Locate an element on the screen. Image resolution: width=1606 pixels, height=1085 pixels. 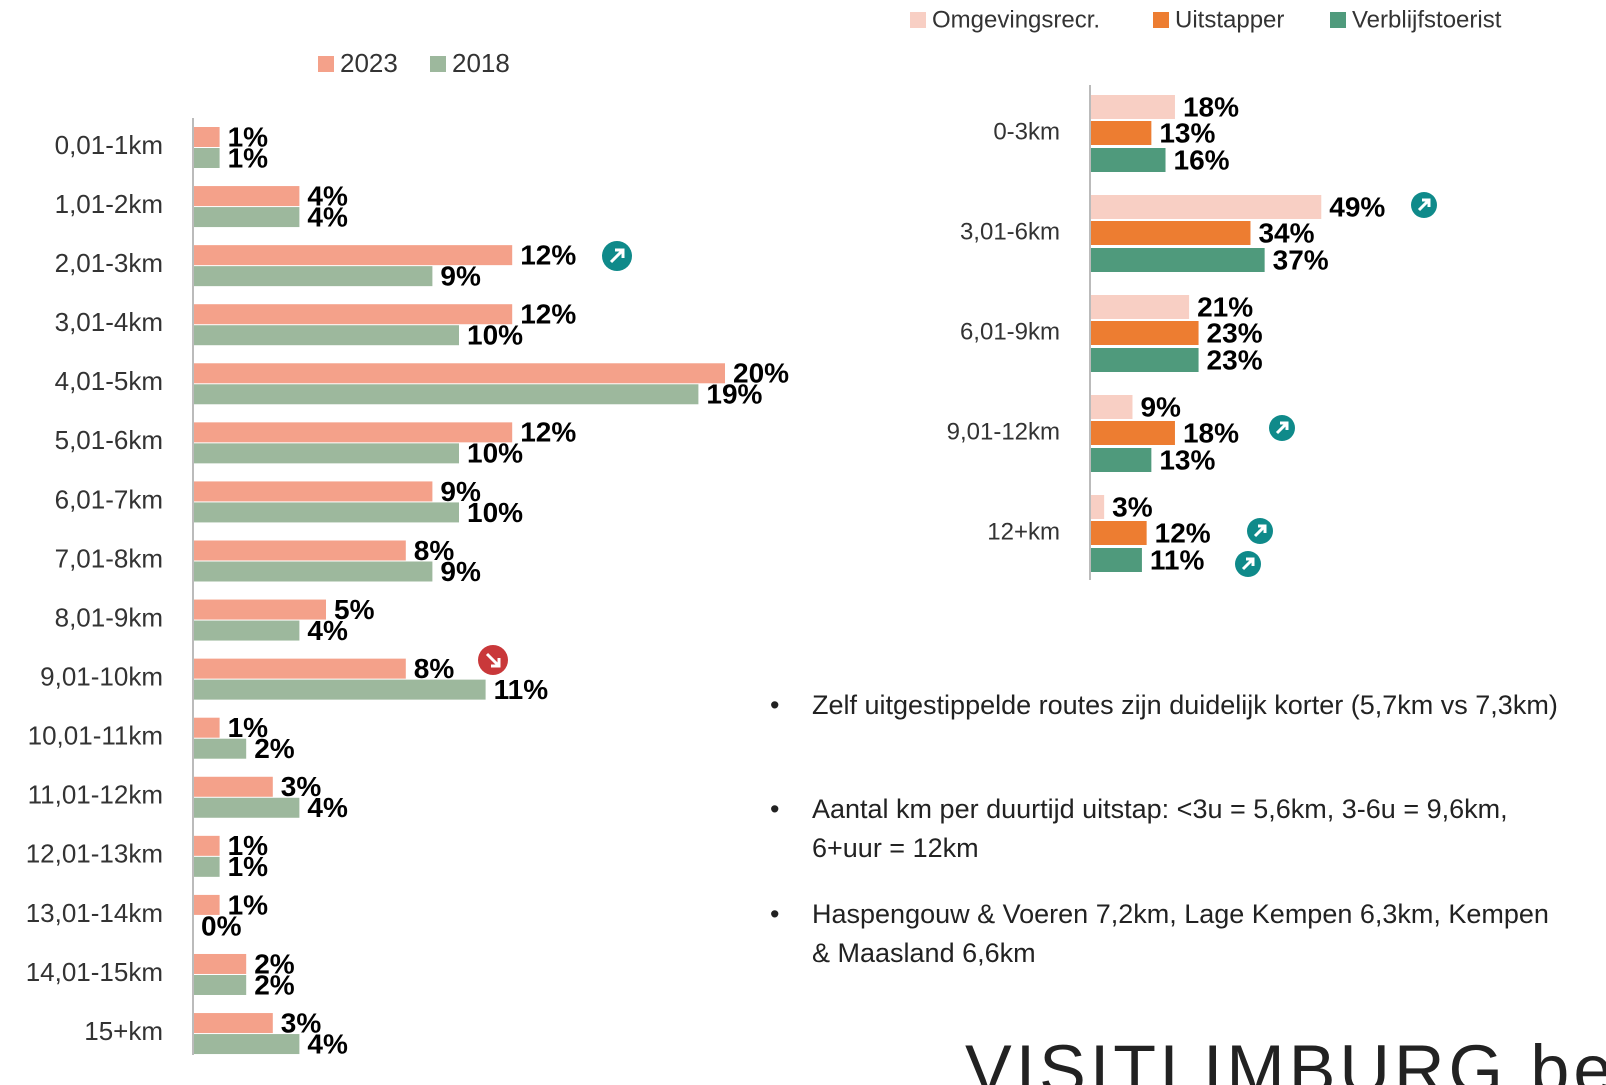
data-label: 19% is located at coordinates (734, 394).